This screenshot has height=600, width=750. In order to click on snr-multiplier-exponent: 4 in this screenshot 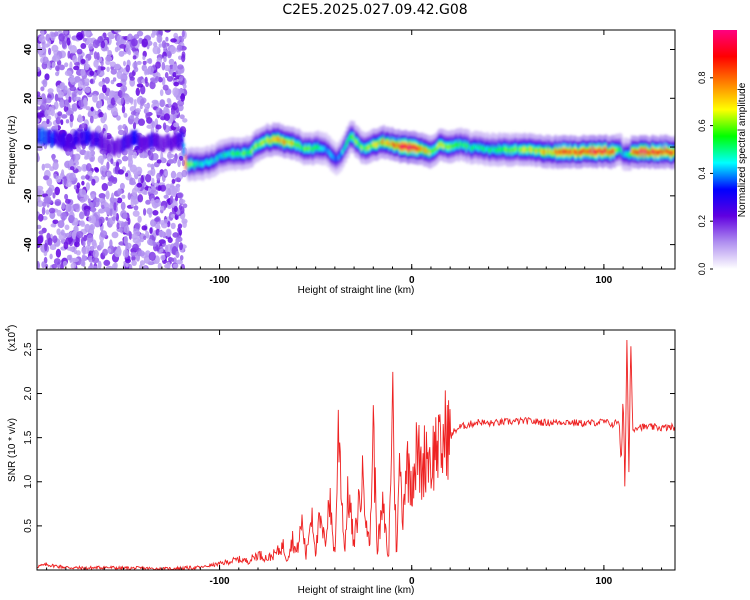, I will do `click(8, 330)`.